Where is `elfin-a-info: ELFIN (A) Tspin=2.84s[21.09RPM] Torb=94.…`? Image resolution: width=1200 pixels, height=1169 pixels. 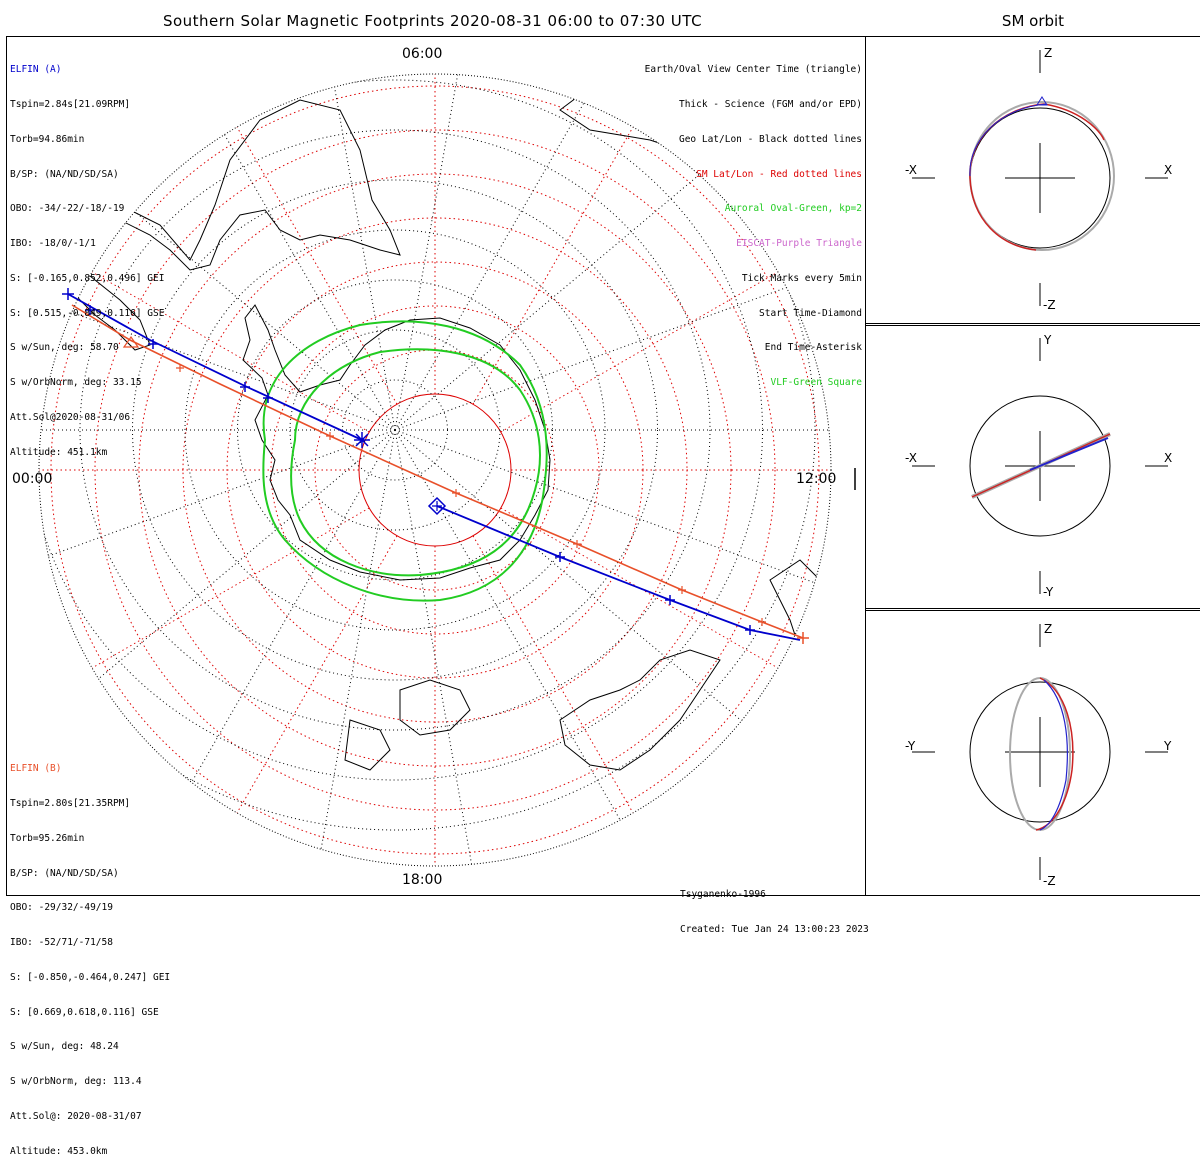
elfin-a-info: ELFIN (A) Tspin=2.84s[21.09RPM] Torb=94.… is located at coordinates (87, 255).